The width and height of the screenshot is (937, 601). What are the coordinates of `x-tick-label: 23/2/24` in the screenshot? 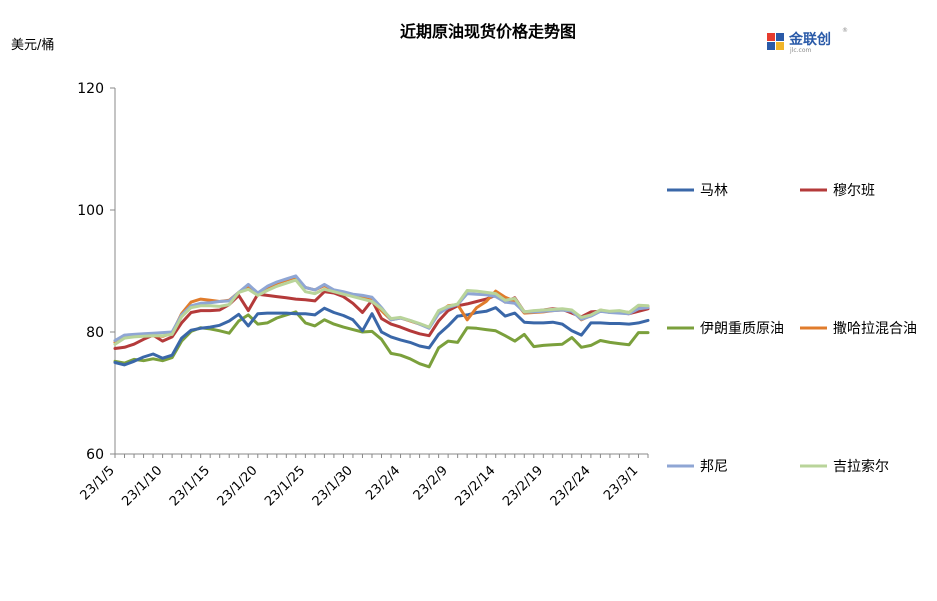 It's located at (571, 486).